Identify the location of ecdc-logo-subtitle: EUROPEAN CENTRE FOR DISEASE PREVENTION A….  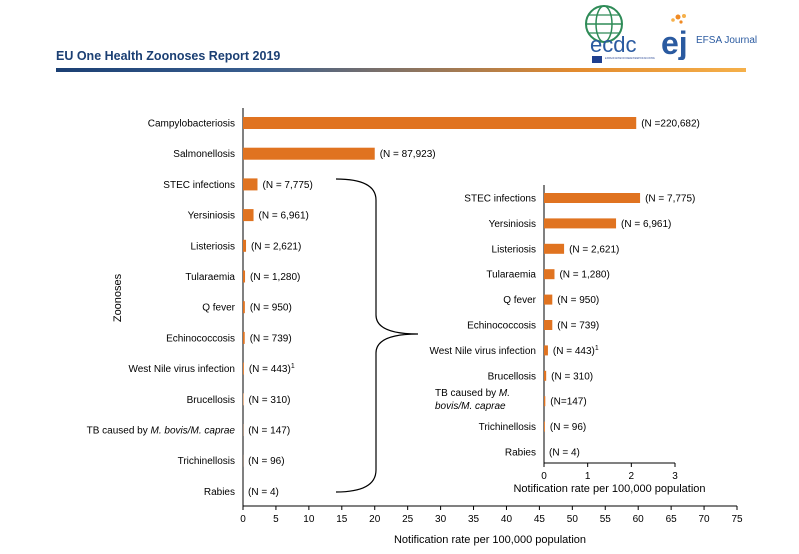
(630, 58).